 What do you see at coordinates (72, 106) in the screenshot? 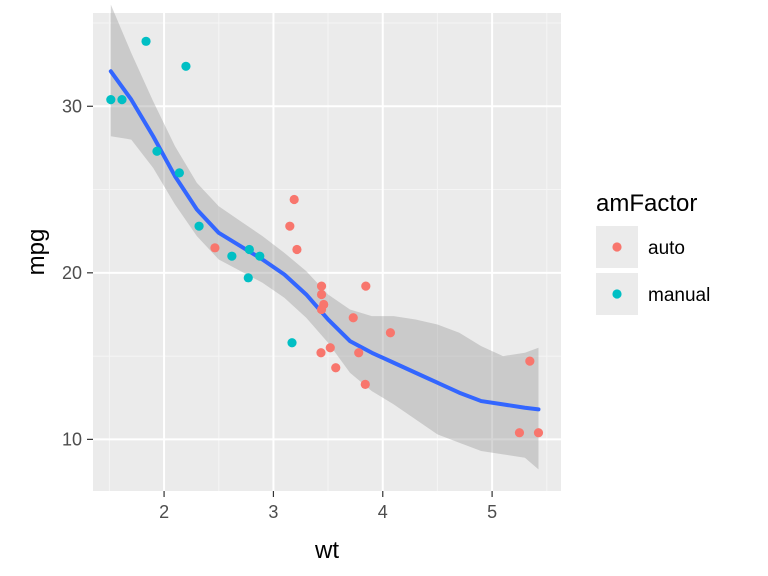
I see `y-tick-label: 30` at bounding box center [72, 106].